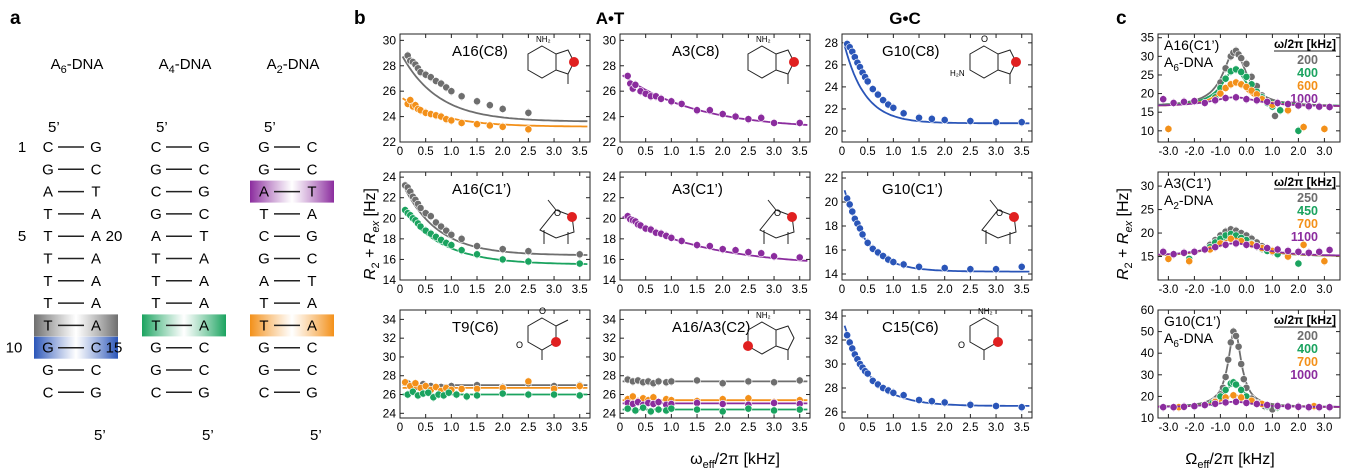  What do you see at coordinates (1220, 152) in the screenshot?
I see `x-tick-label: -1.0` at bounding box center [1220, 152].